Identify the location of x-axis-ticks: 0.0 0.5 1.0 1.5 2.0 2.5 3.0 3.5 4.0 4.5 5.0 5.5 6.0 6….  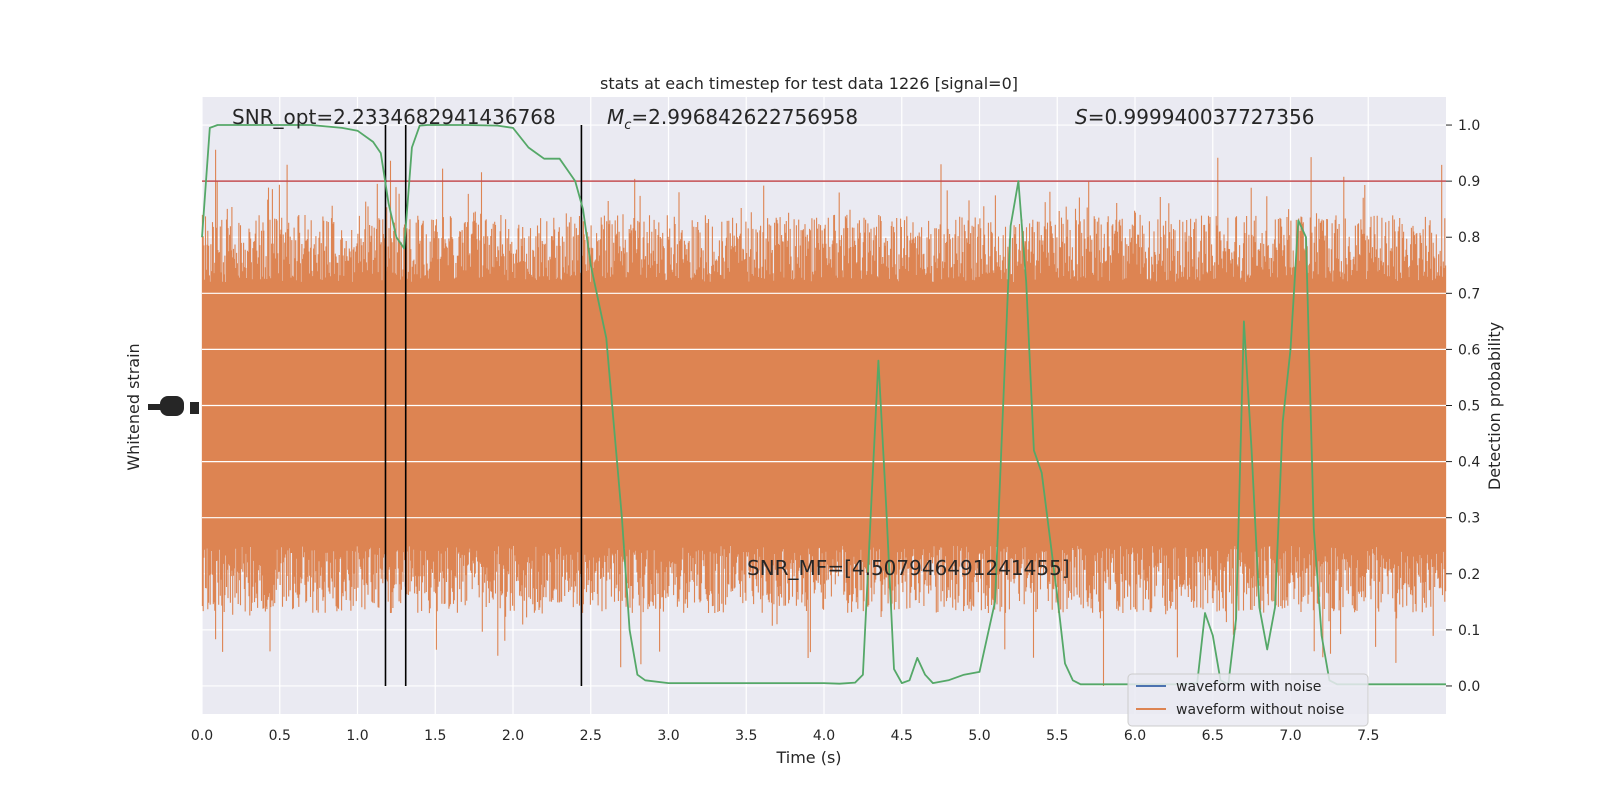
(785, 736).